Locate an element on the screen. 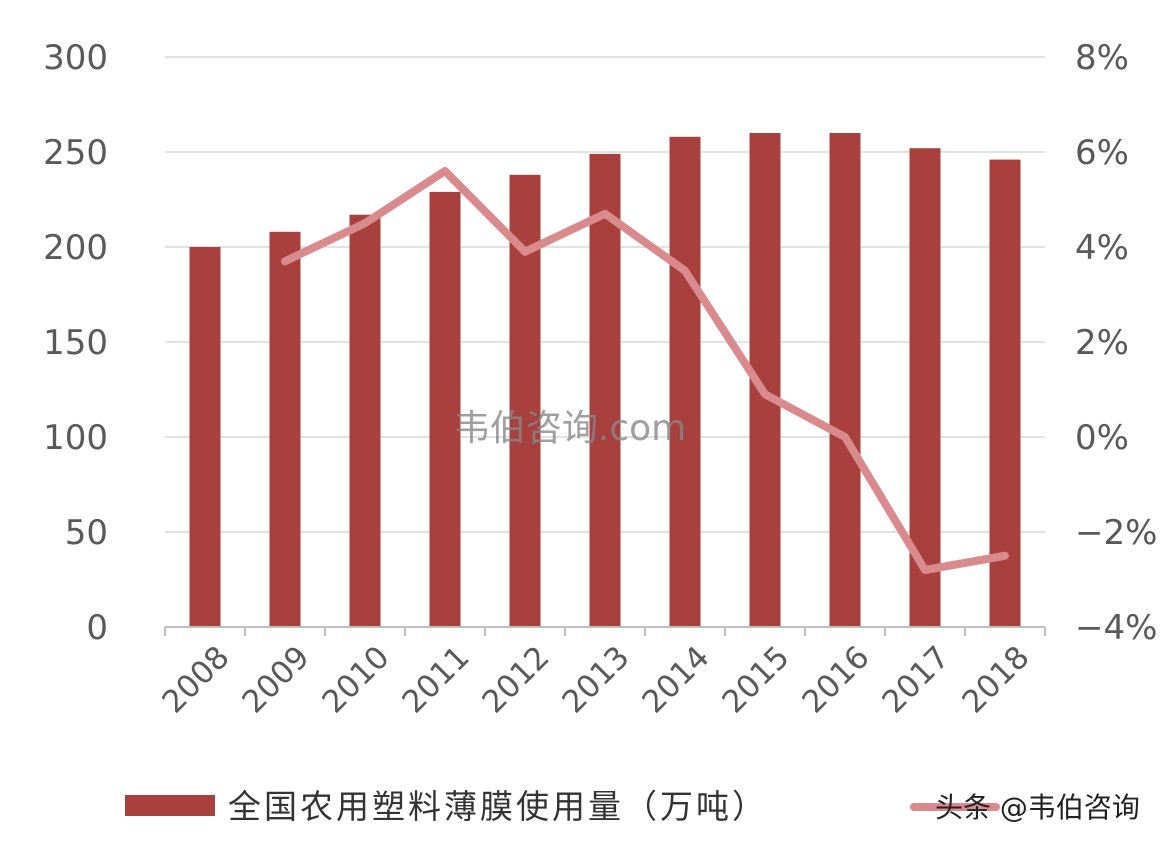 This screenshot has width=1176, height=848. x-tick-label: 2015 is located at coordinates (755, 679).